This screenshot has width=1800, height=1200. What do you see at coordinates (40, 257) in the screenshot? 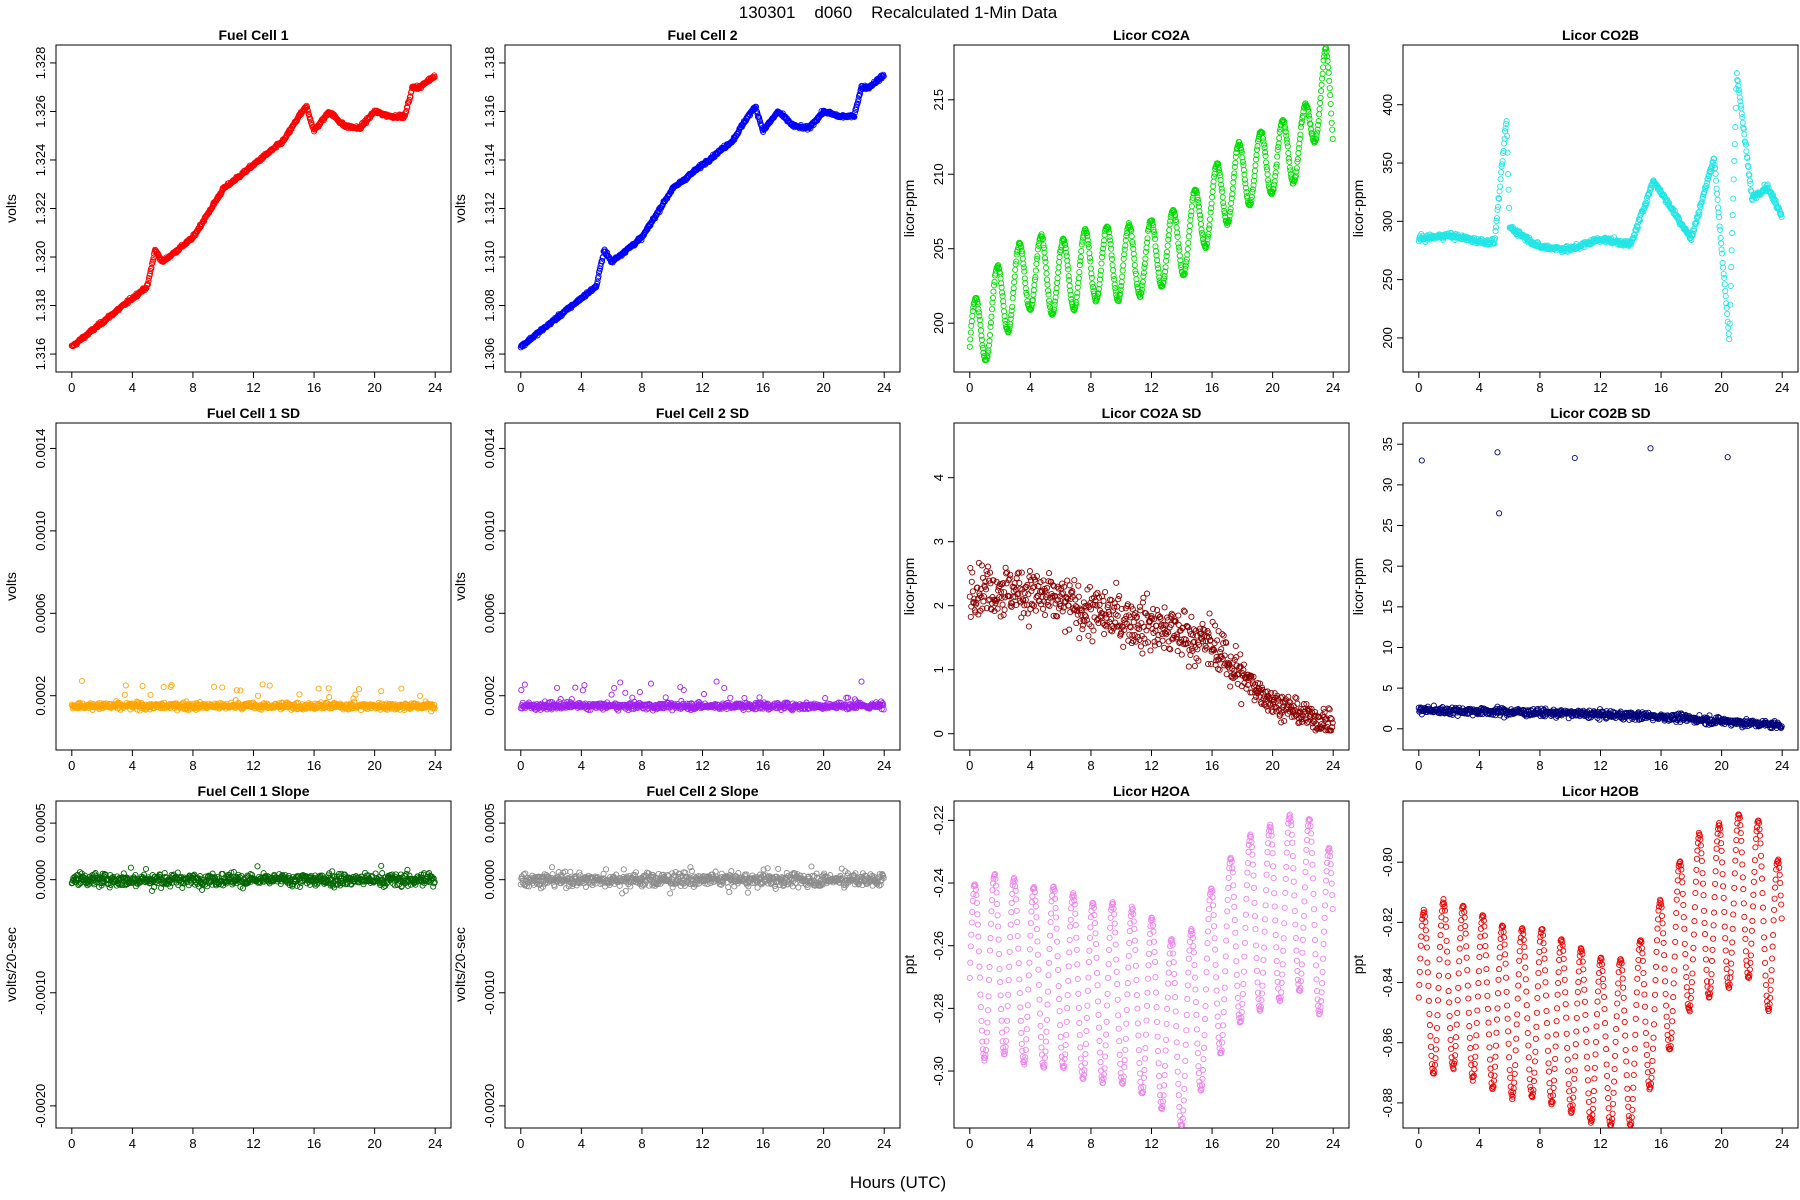
I see `y-tick-label: 1.320` at bounding box center [40, 257].